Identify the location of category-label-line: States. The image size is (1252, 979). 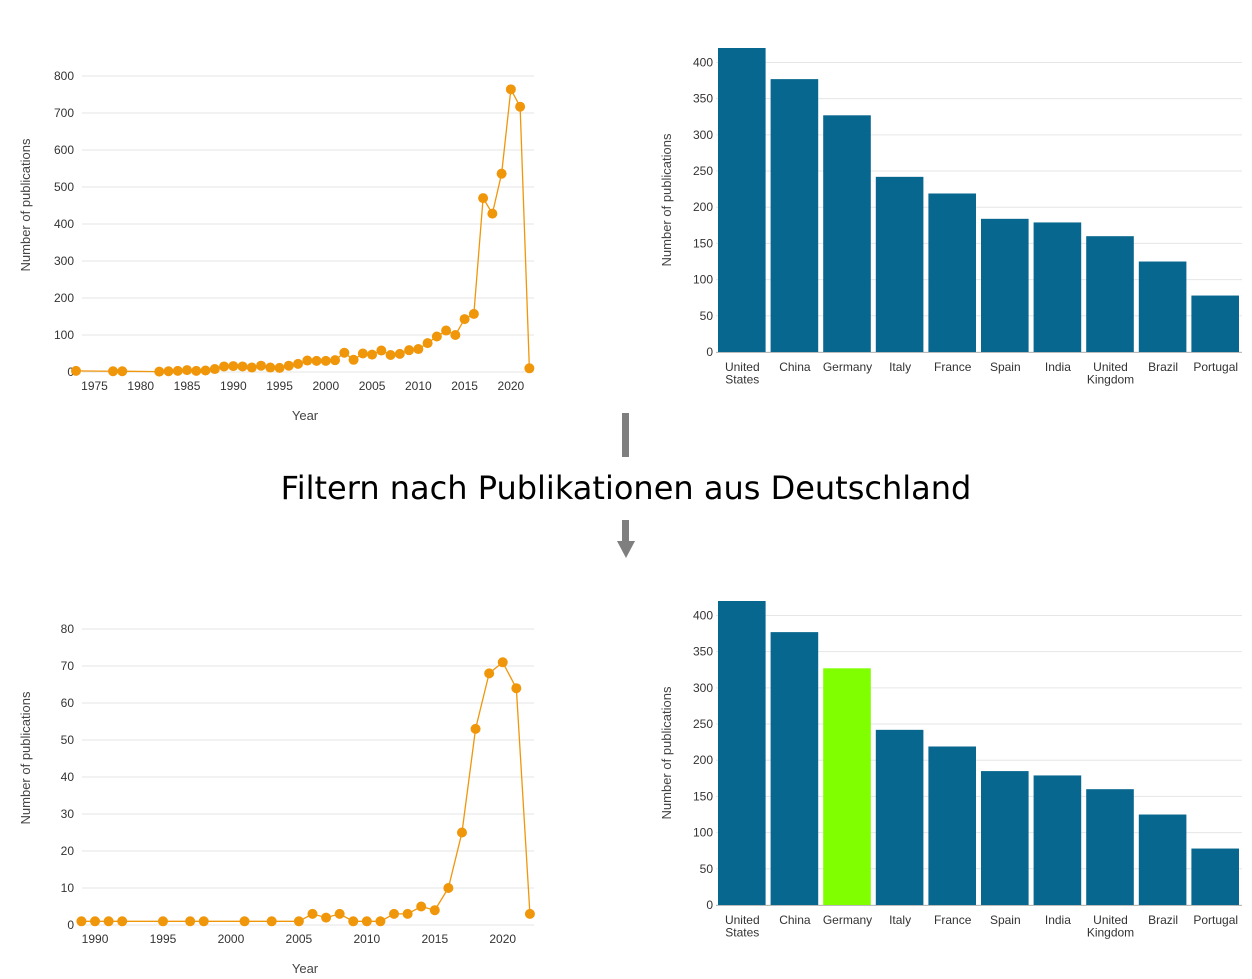
(742, 380).